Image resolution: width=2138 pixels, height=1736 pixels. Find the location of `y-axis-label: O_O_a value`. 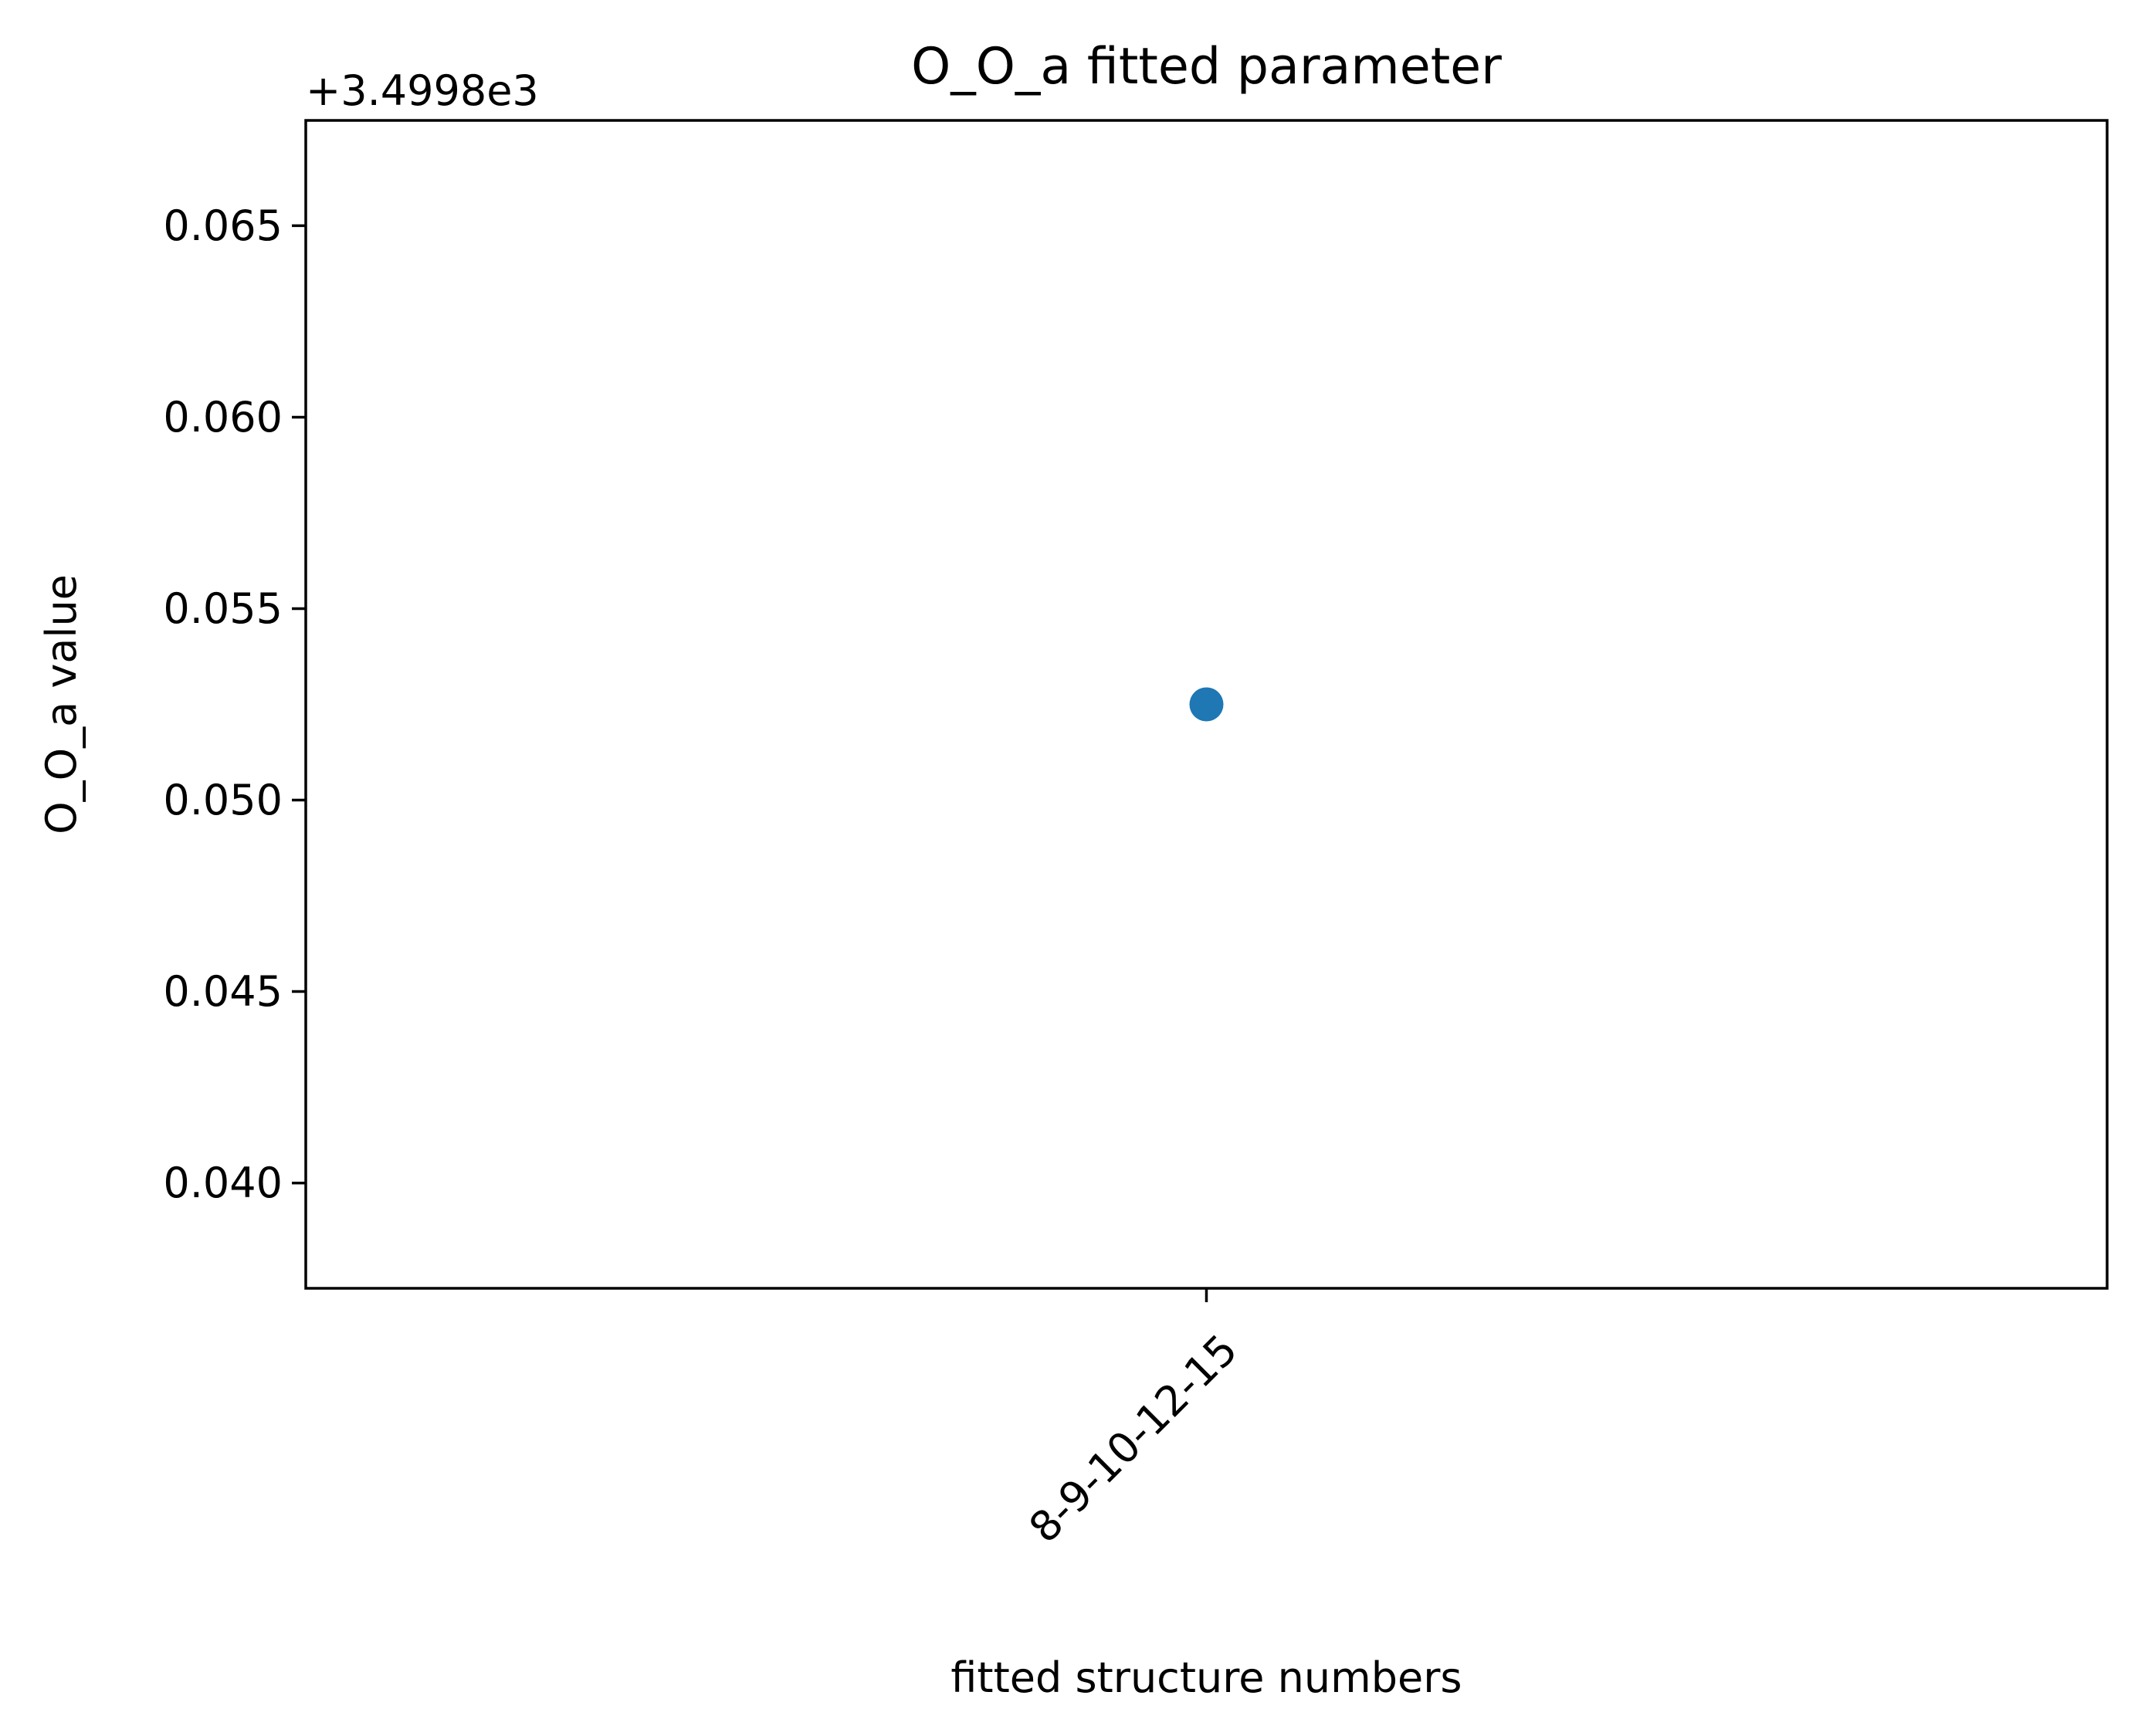

y-axis-label: O_O_a value is located at coordinates (61, 704).